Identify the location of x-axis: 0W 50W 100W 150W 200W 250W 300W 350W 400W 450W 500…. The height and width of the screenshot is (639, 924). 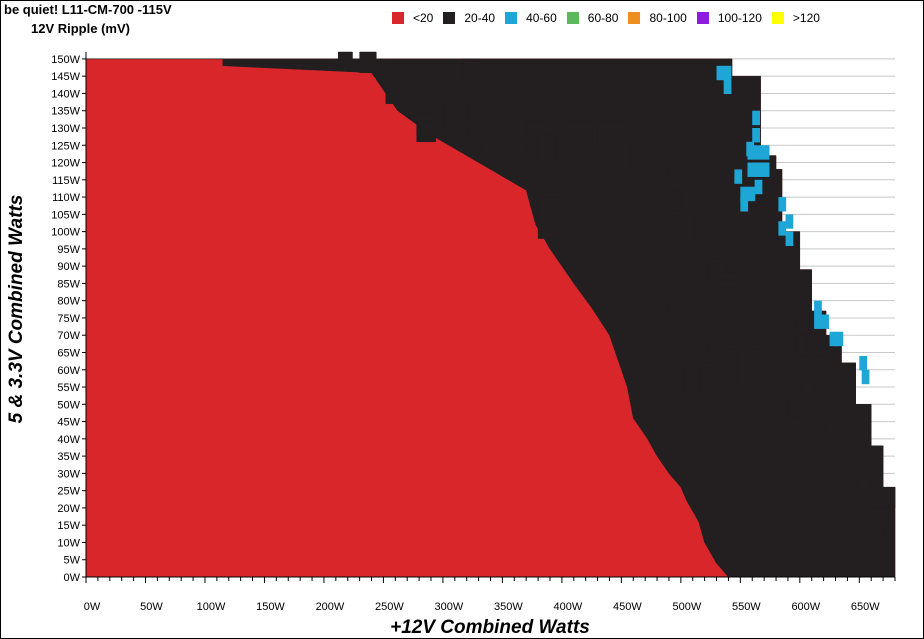
(490, 594).